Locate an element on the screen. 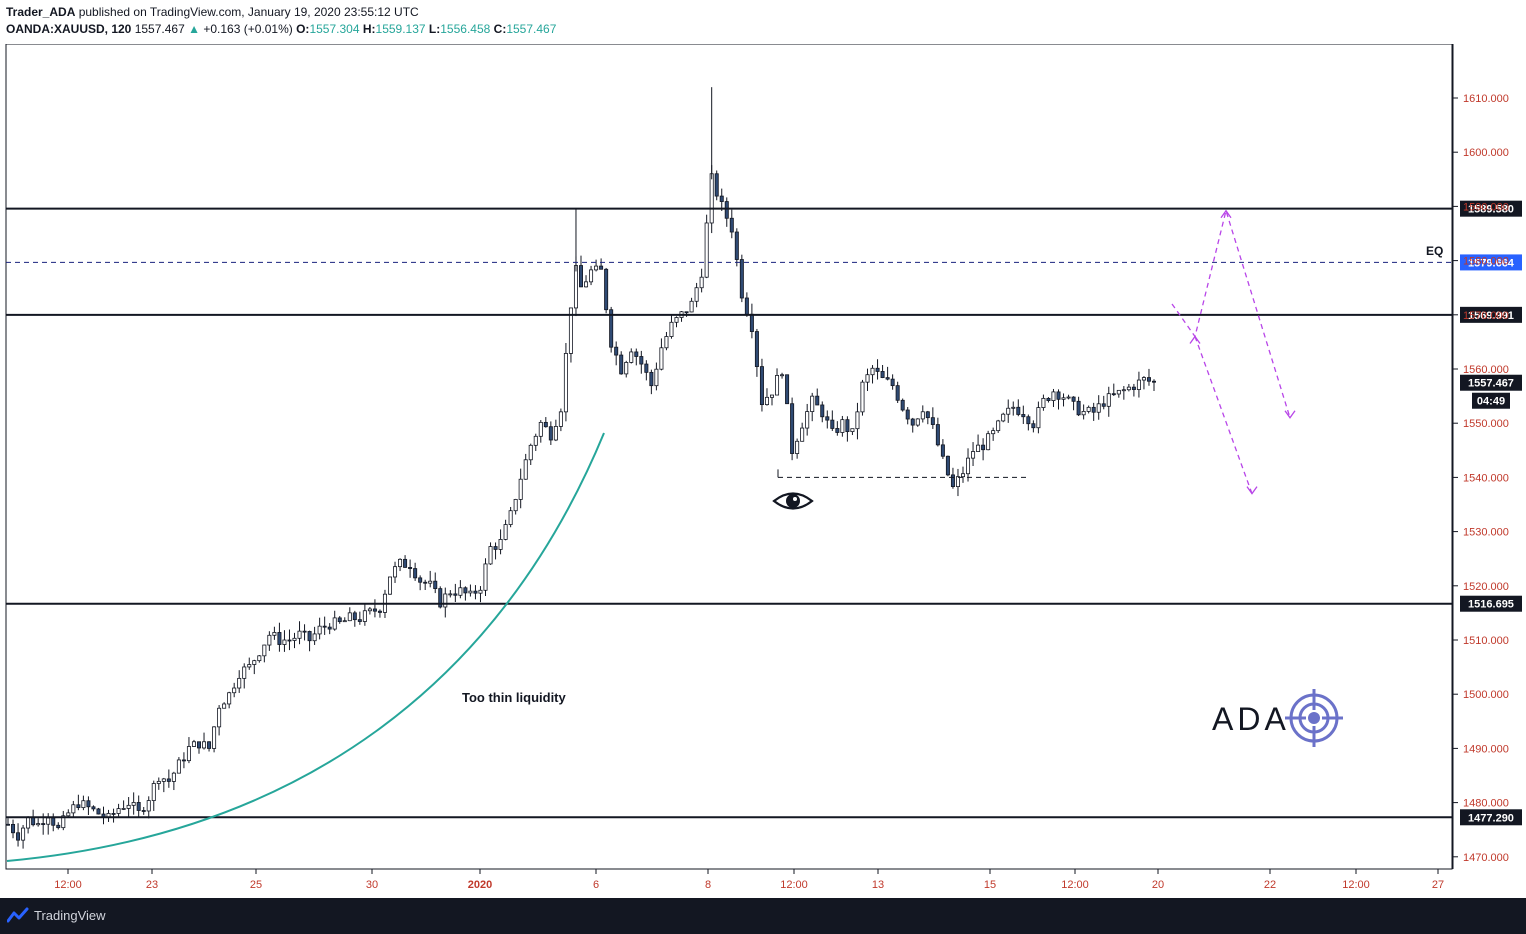  watermark-text: ADA is located at coordinates (1251, 719).